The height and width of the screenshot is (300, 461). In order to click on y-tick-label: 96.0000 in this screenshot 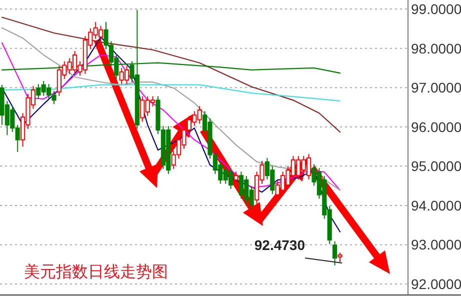, I will do `click(436, 126)`.